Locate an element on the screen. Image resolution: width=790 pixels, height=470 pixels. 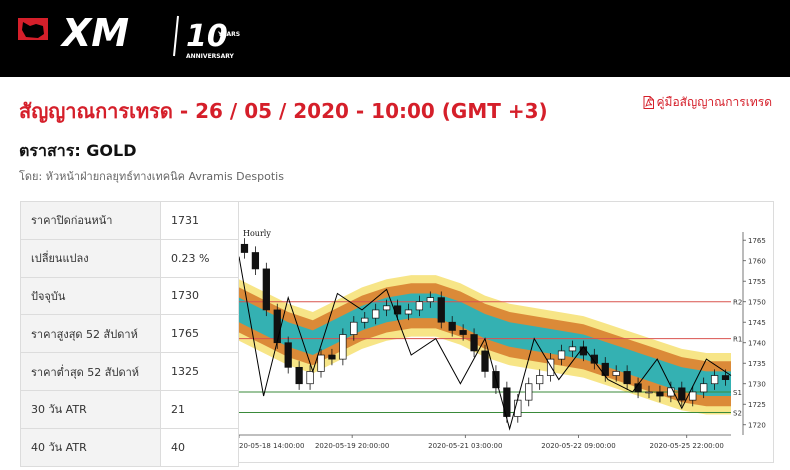
stat-value-previous-close: 1731 is located at coordinates (199, 220).